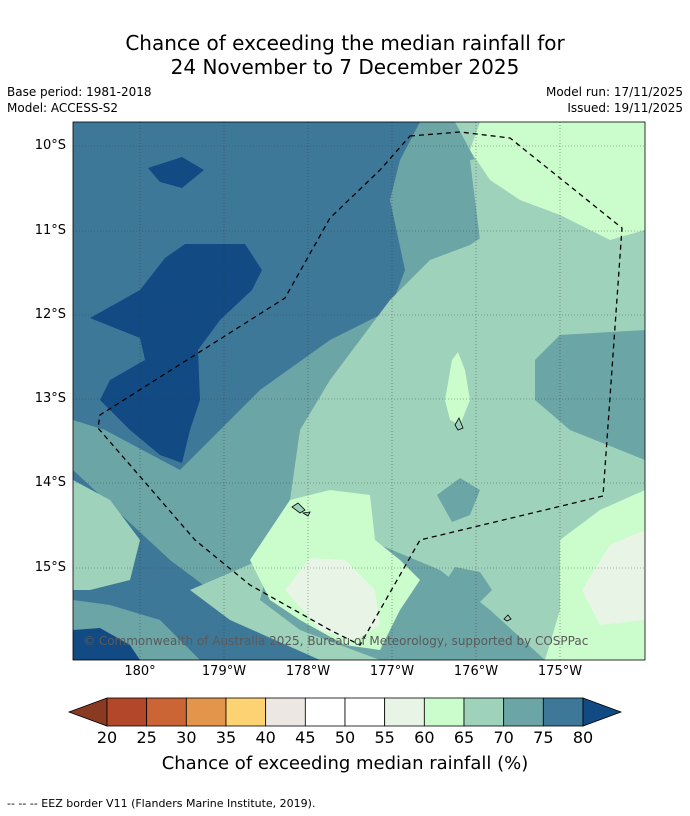 Image resolution: width=690 pixels, height=816 pixels. I want to click on lon-label: 180°, so click(140, 671).